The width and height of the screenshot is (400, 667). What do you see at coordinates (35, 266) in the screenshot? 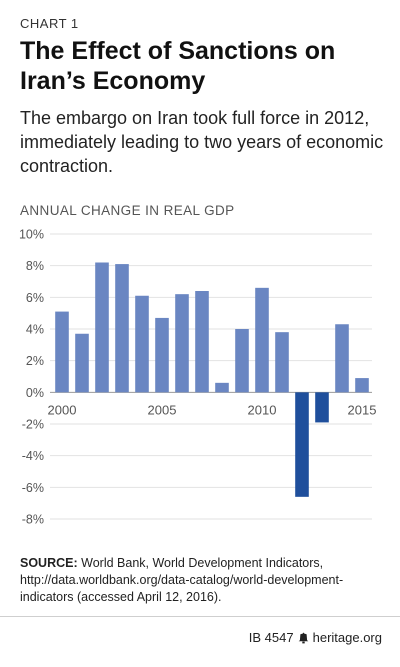
I see `y-tick-label: 8%` at bounding box center [35, 266].